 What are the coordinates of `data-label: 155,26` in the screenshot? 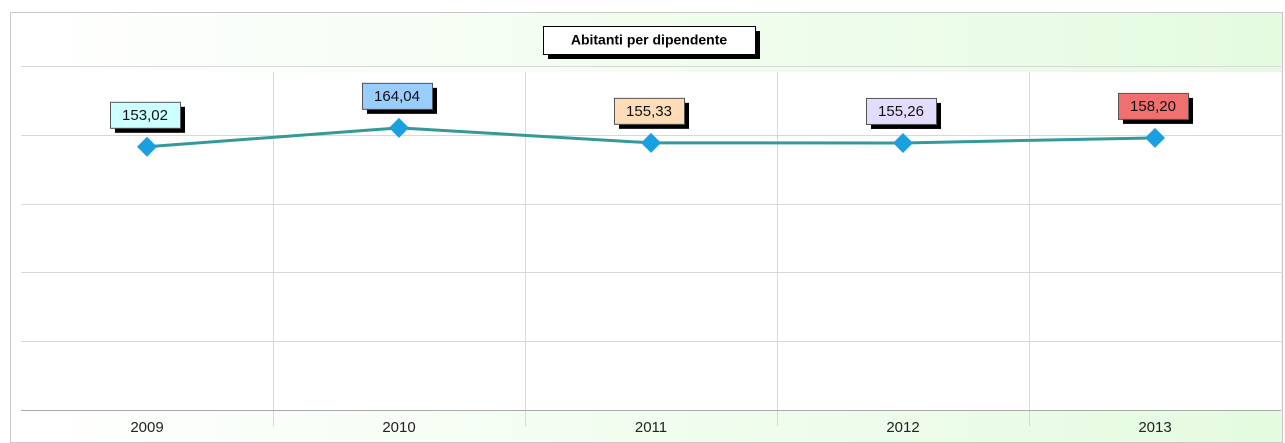 It's located at (901, 111).